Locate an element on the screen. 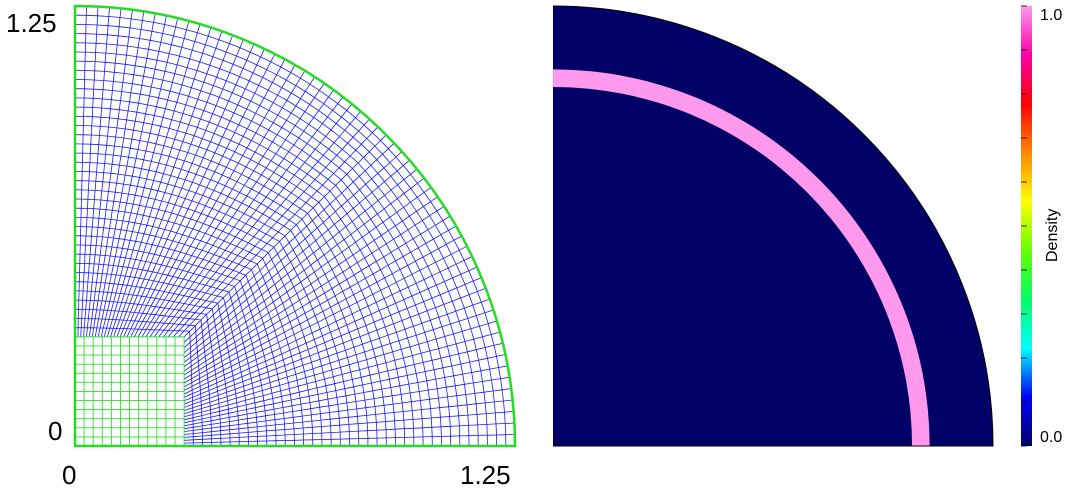  colorbar-min-label: 0.0 is located at coordinates (1051, 437).